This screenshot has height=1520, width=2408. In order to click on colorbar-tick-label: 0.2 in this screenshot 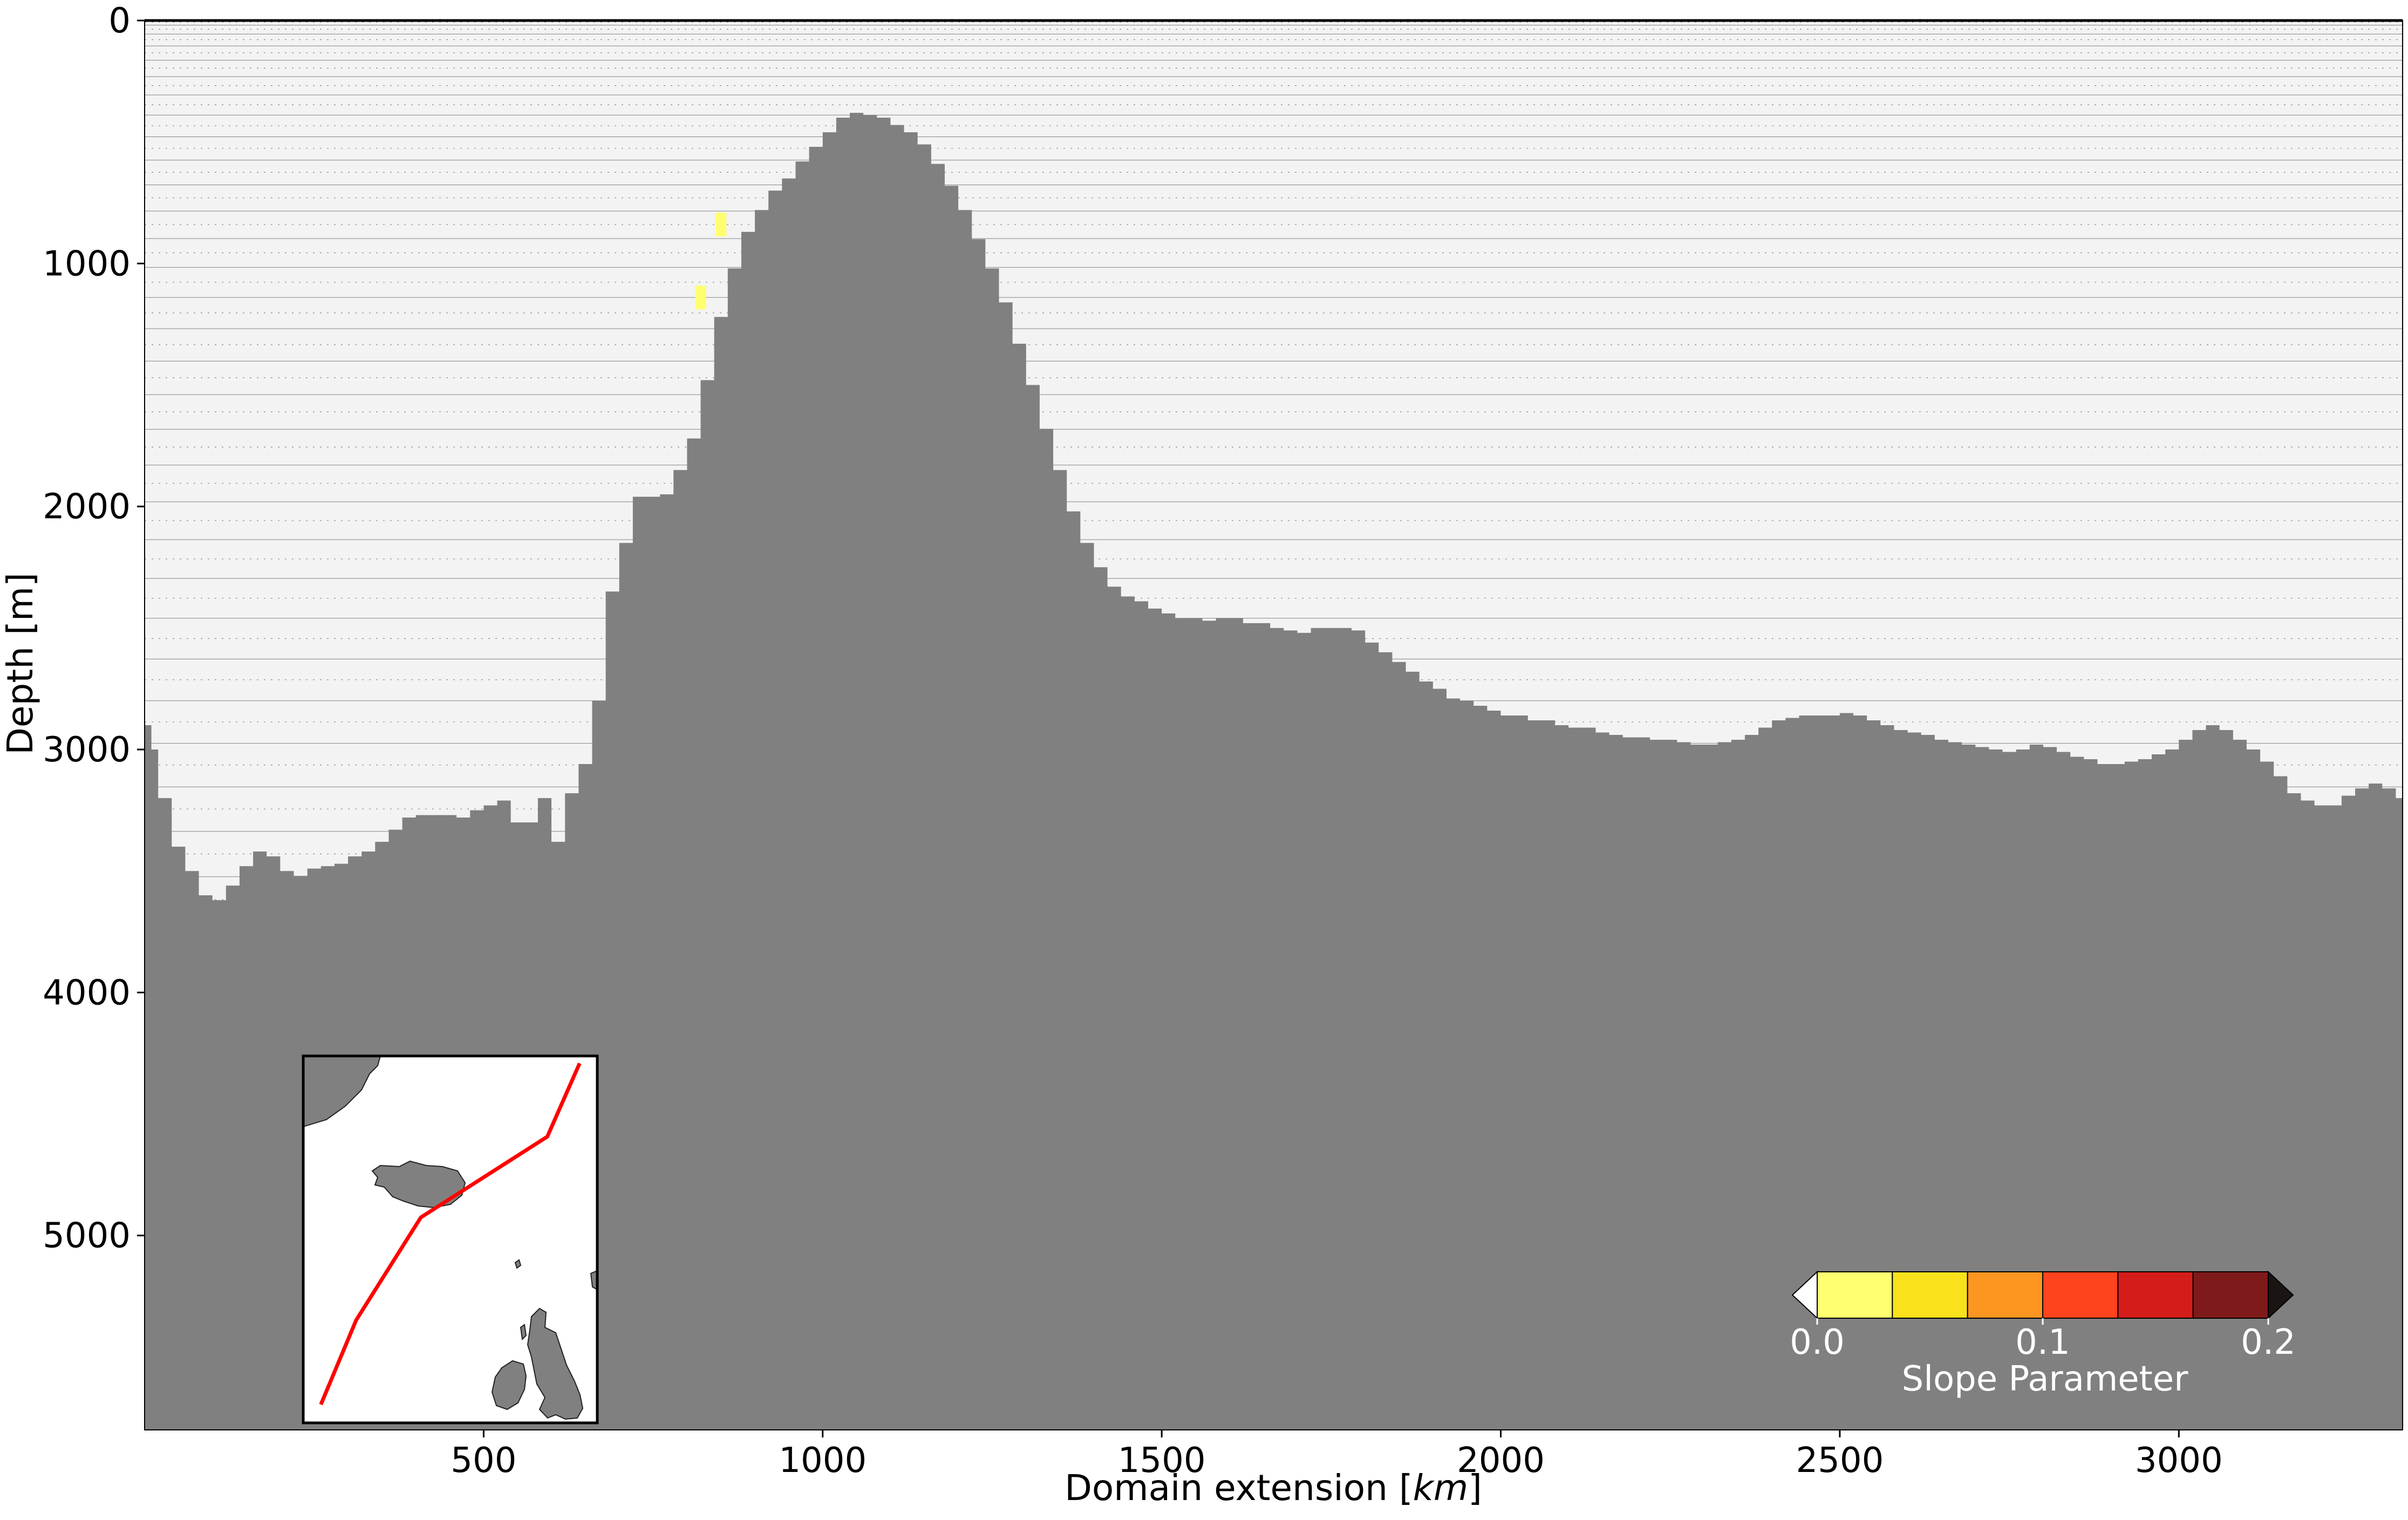, I will do `click(2268, 1342)`.